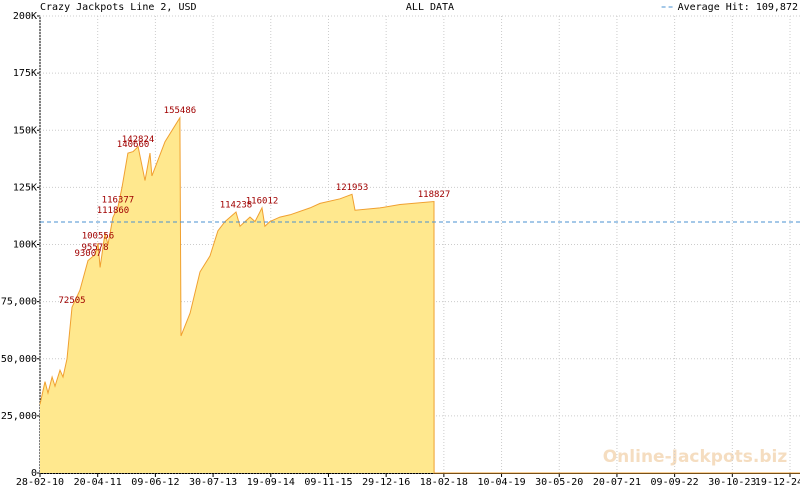  I want to click on x-tick-label: 09-11-15, so click(328, 482).